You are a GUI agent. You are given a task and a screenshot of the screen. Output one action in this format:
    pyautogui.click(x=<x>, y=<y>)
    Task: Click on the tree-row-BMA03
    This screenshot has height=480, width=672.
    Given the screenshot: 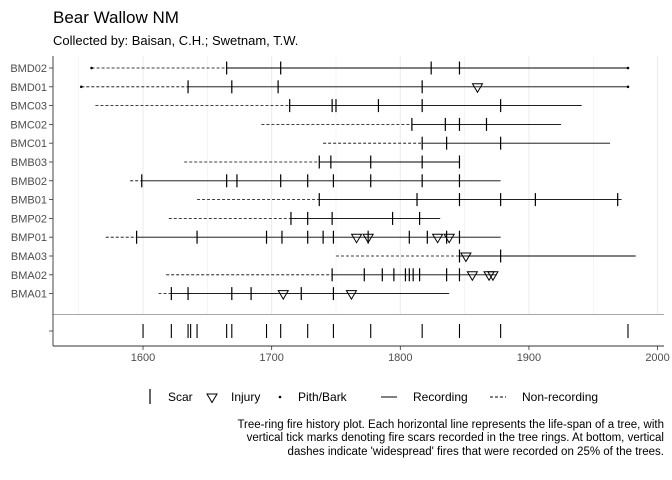 What is the action you would take?
    pyautogui.click(x=485, y=256)
    